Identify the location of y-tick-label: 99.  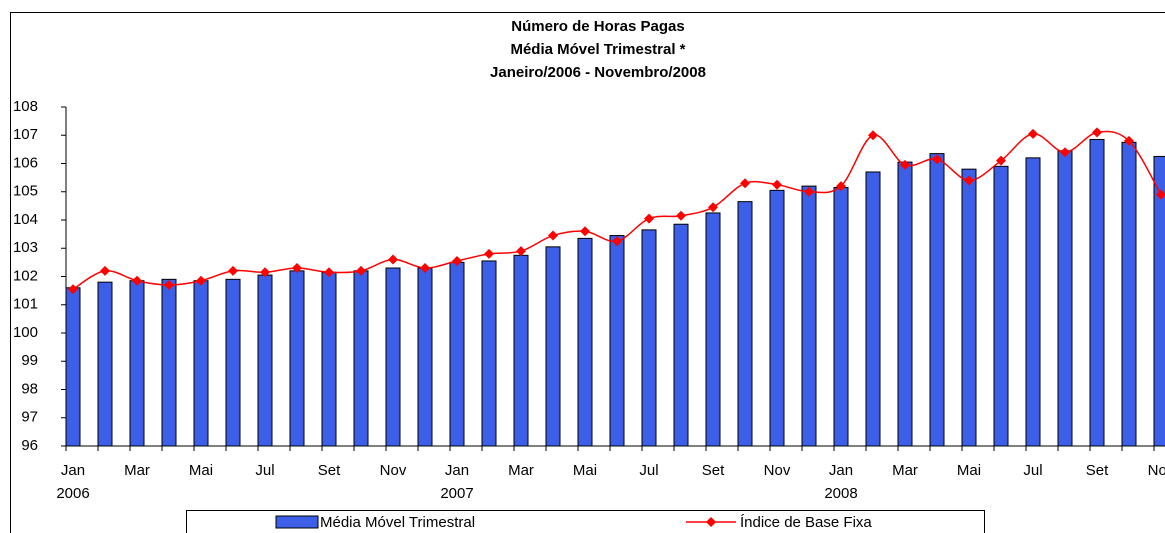
(29, 360).